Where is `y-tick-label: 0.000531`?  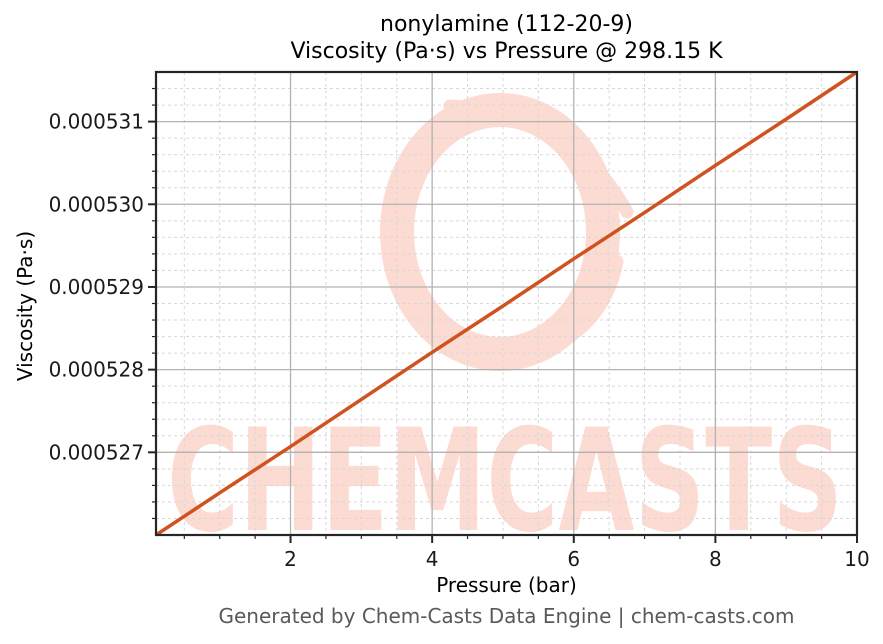 y-tick-label: 0.000531 is located at coordinates (96, 122).